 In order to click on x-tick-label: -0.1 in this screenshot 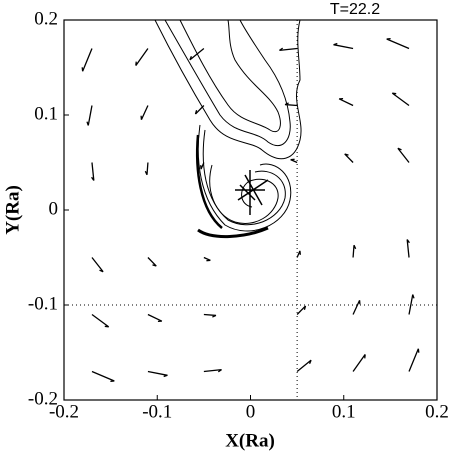, I will do `click(157, 411)`.